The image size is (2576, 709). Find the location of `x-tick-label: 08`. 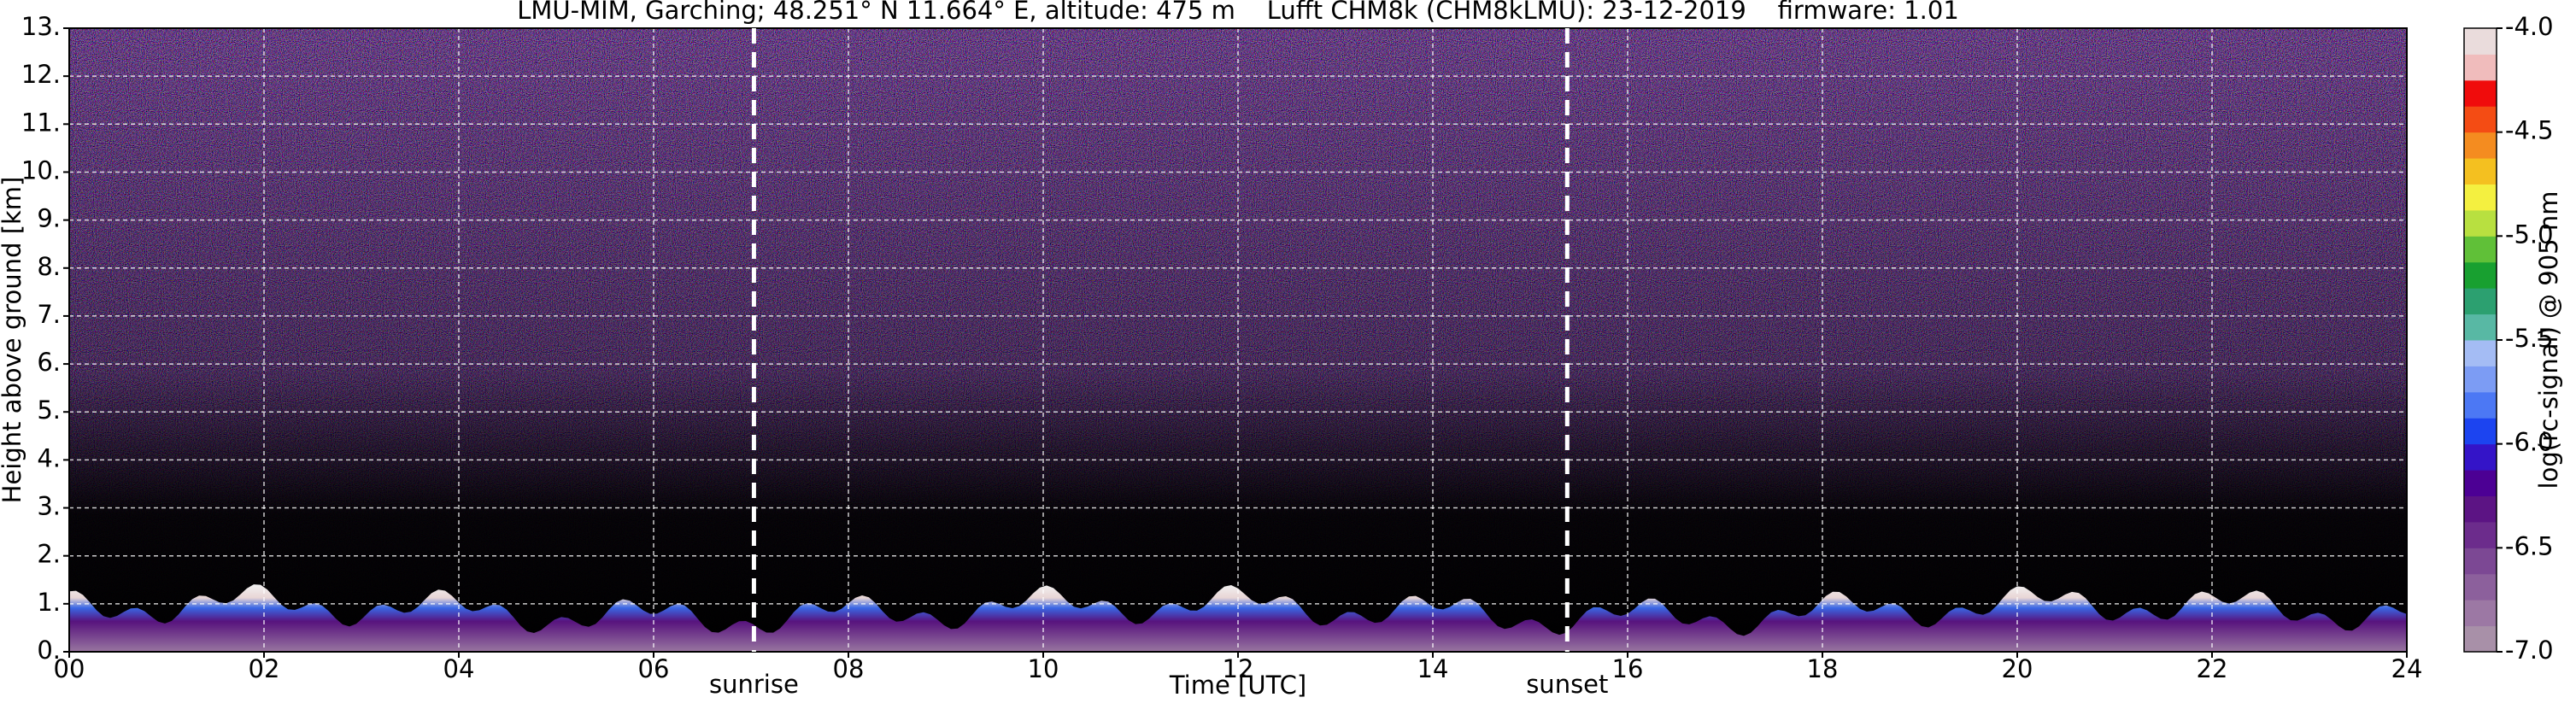

x-tick-label: 08 is located at coordinates (849, 668).